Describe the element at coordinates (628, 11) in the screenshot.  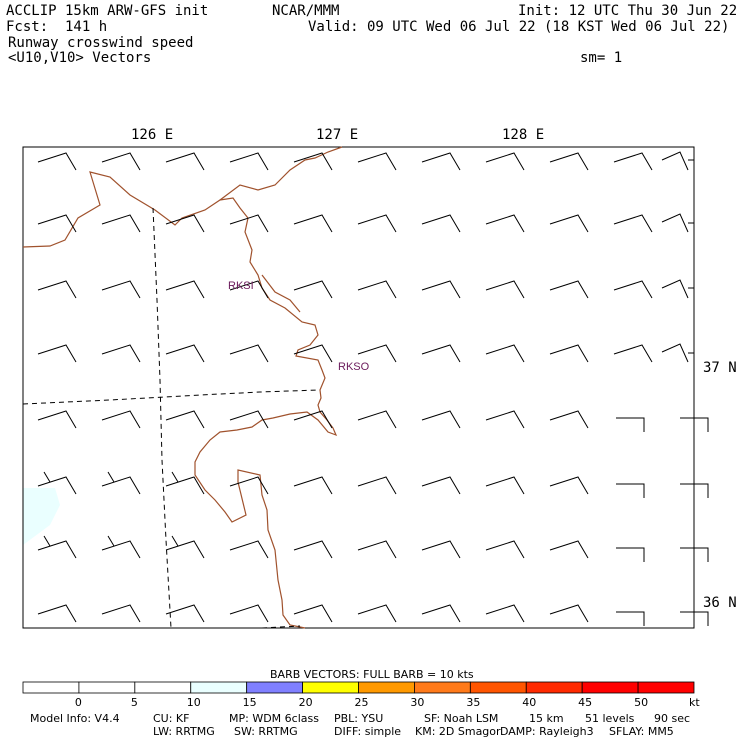
I see `init-time: Init: 12 UTC Thu 30 Jun 22` at that location.